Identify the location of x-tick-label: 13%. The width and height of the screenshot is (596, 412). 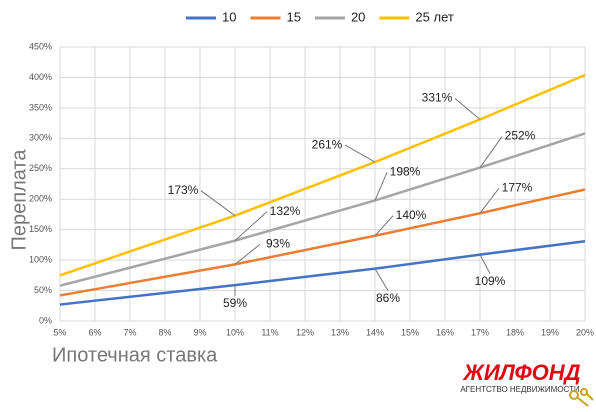
(340, 332).